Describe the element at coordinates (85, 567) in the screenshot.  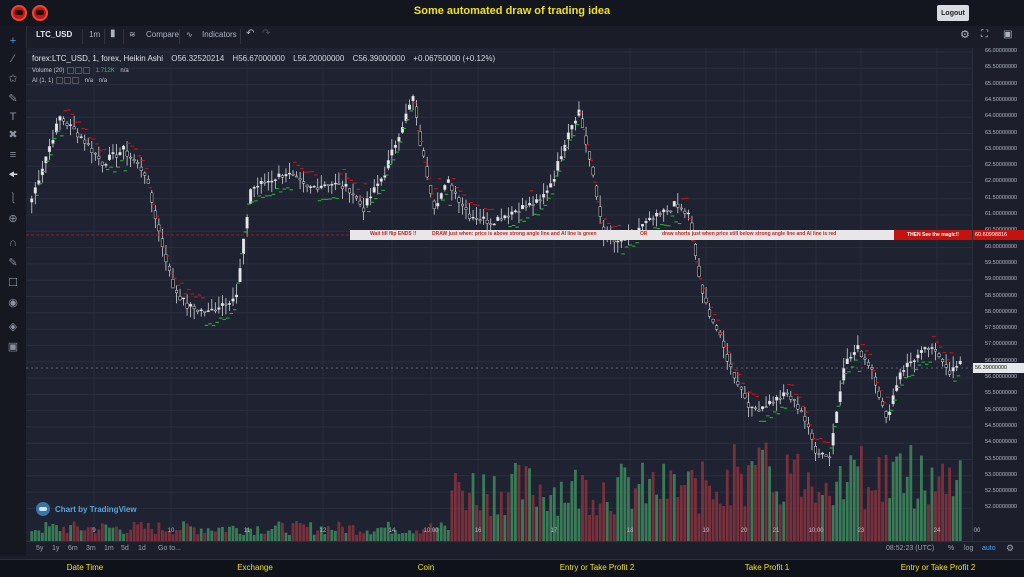
I see `footer-item: Date Time` at that location.